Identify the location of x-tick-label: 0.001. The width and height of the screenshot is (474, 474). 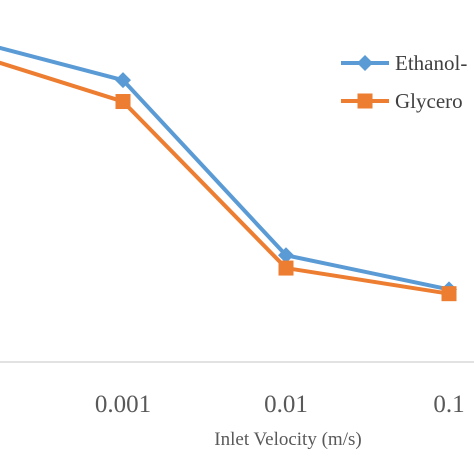
(123, 404).